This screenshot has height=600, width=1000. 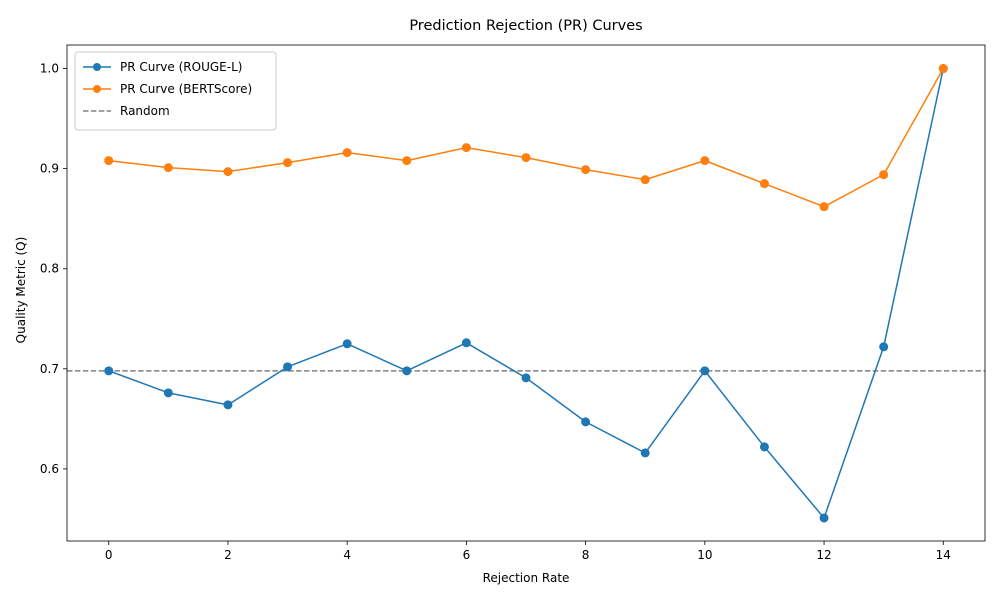 I want to click on legend-label: PR Curve (ROUGE-L), so click(x=181, y=67).